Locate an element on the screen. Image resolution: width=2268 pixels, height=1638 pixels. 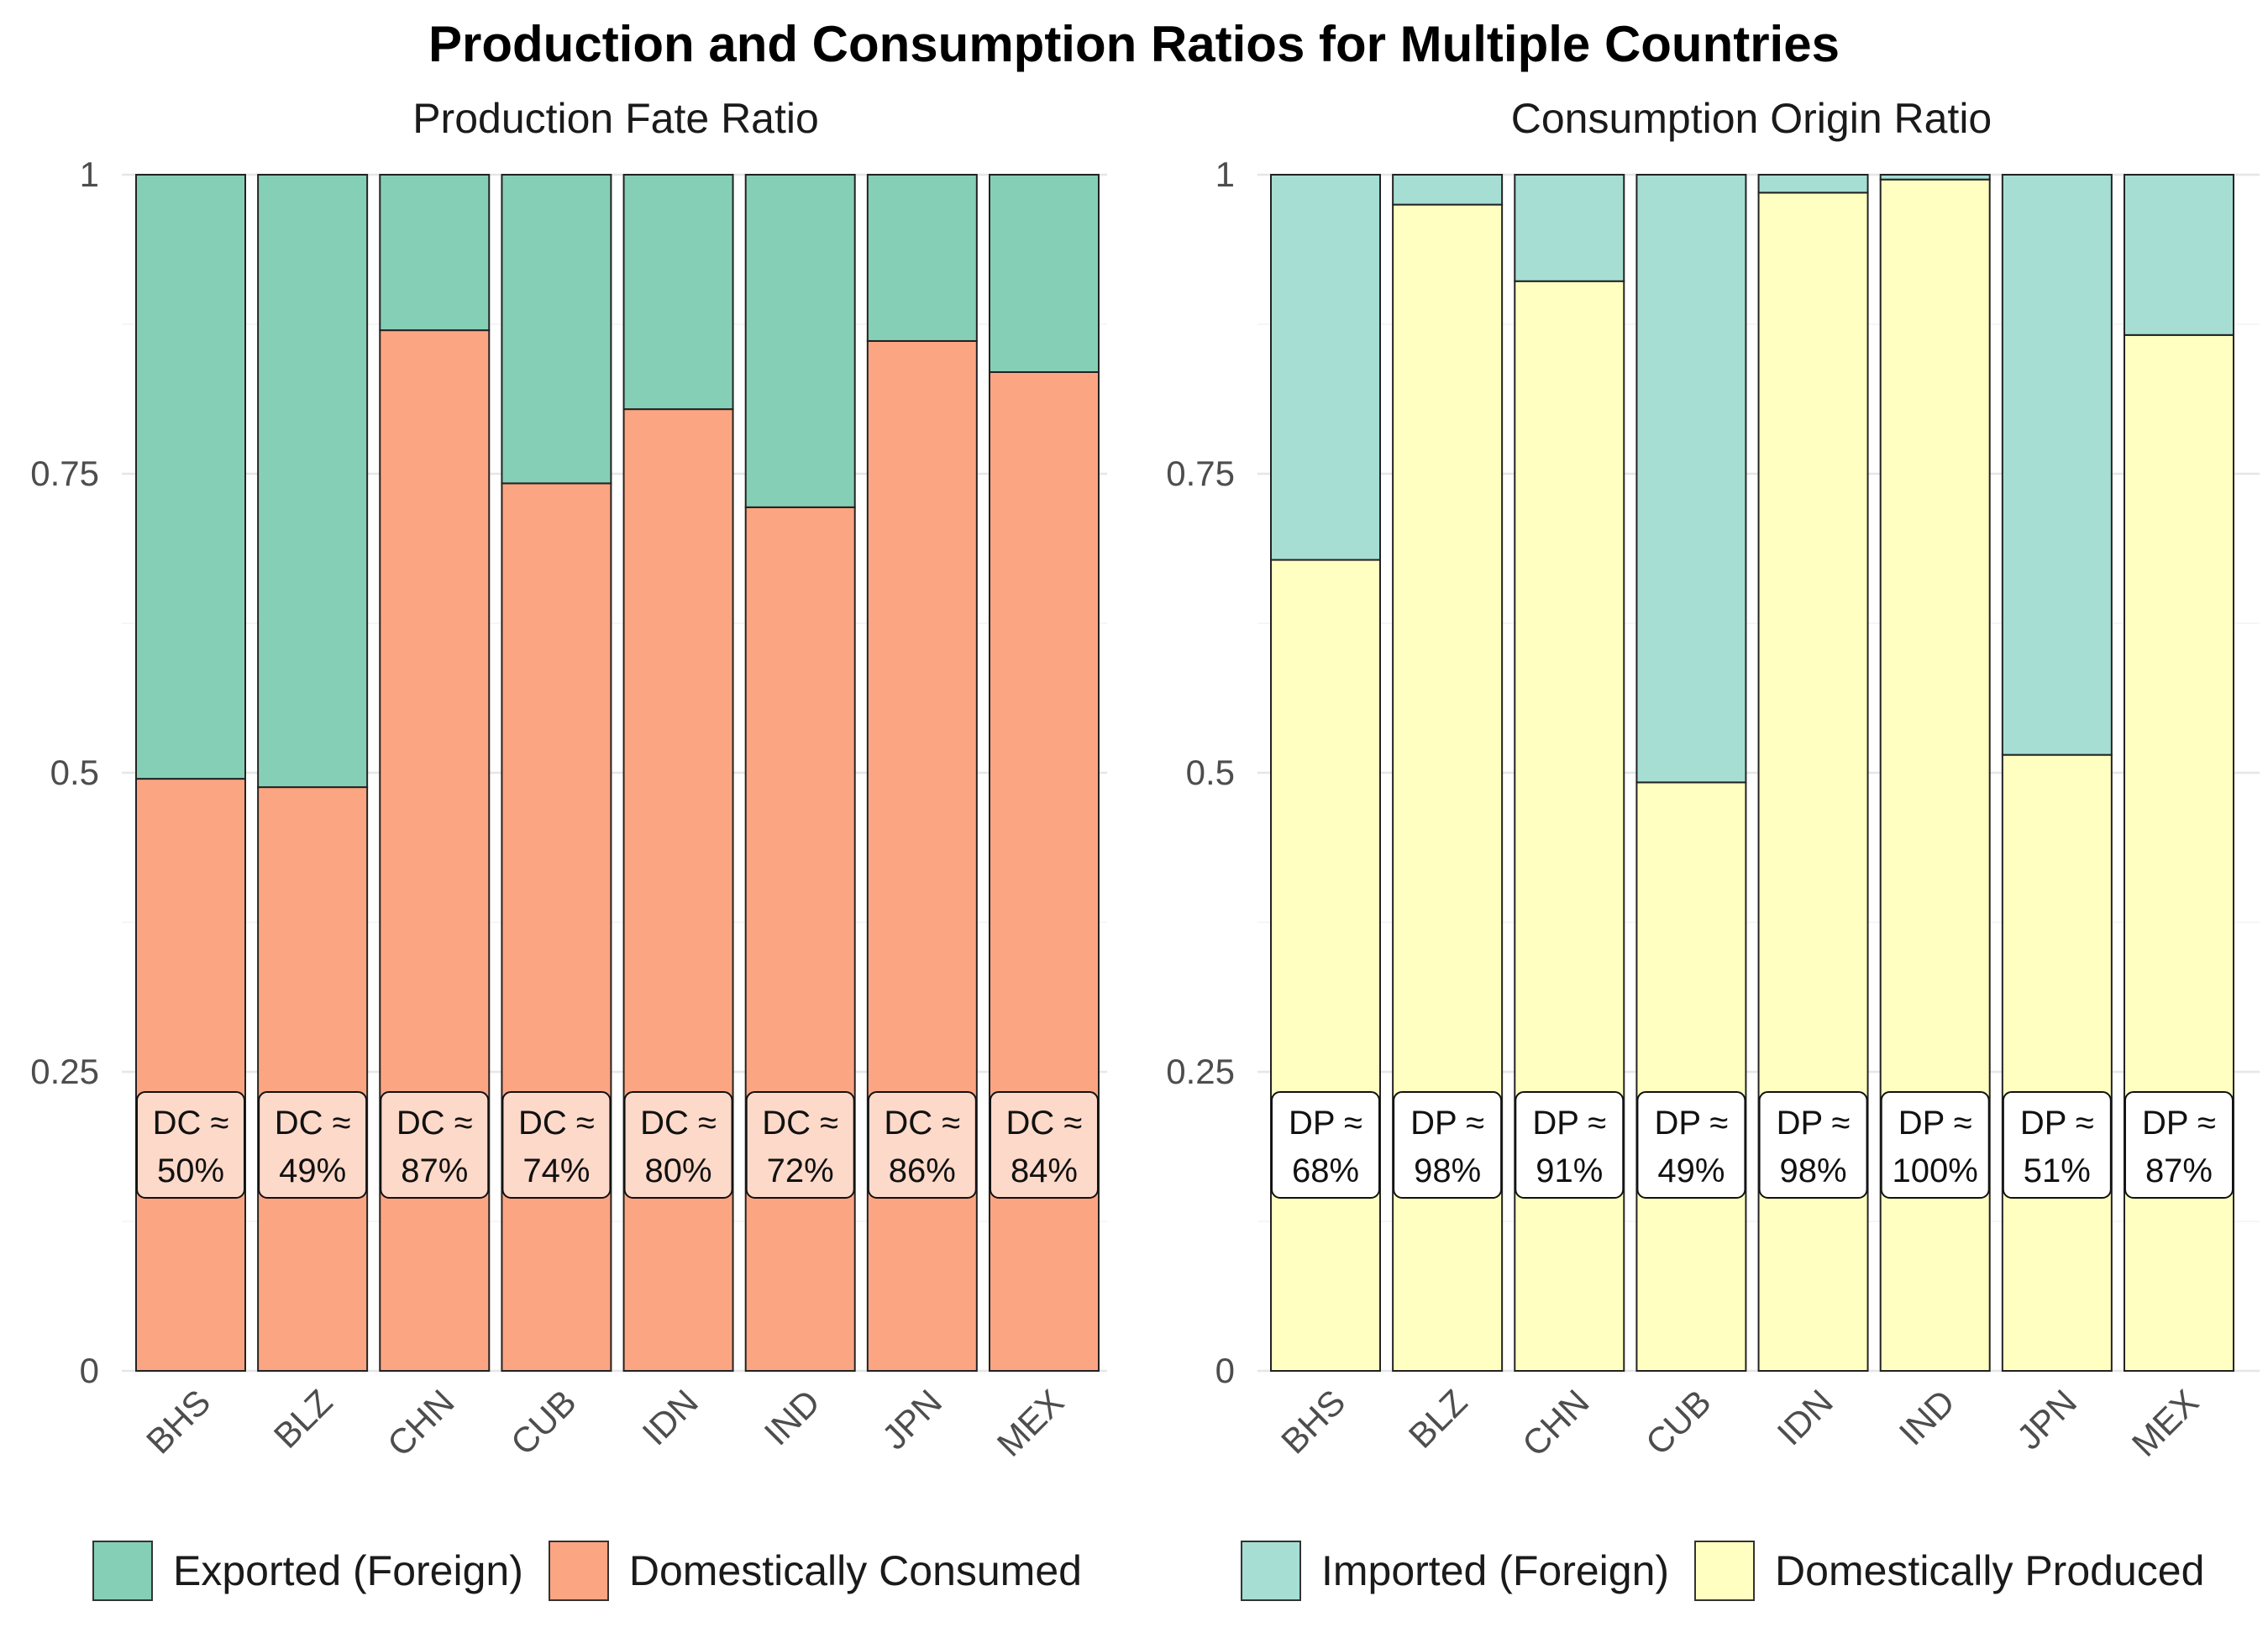
bar-domestically-consumed-cub is located at coordinates (556, 927).